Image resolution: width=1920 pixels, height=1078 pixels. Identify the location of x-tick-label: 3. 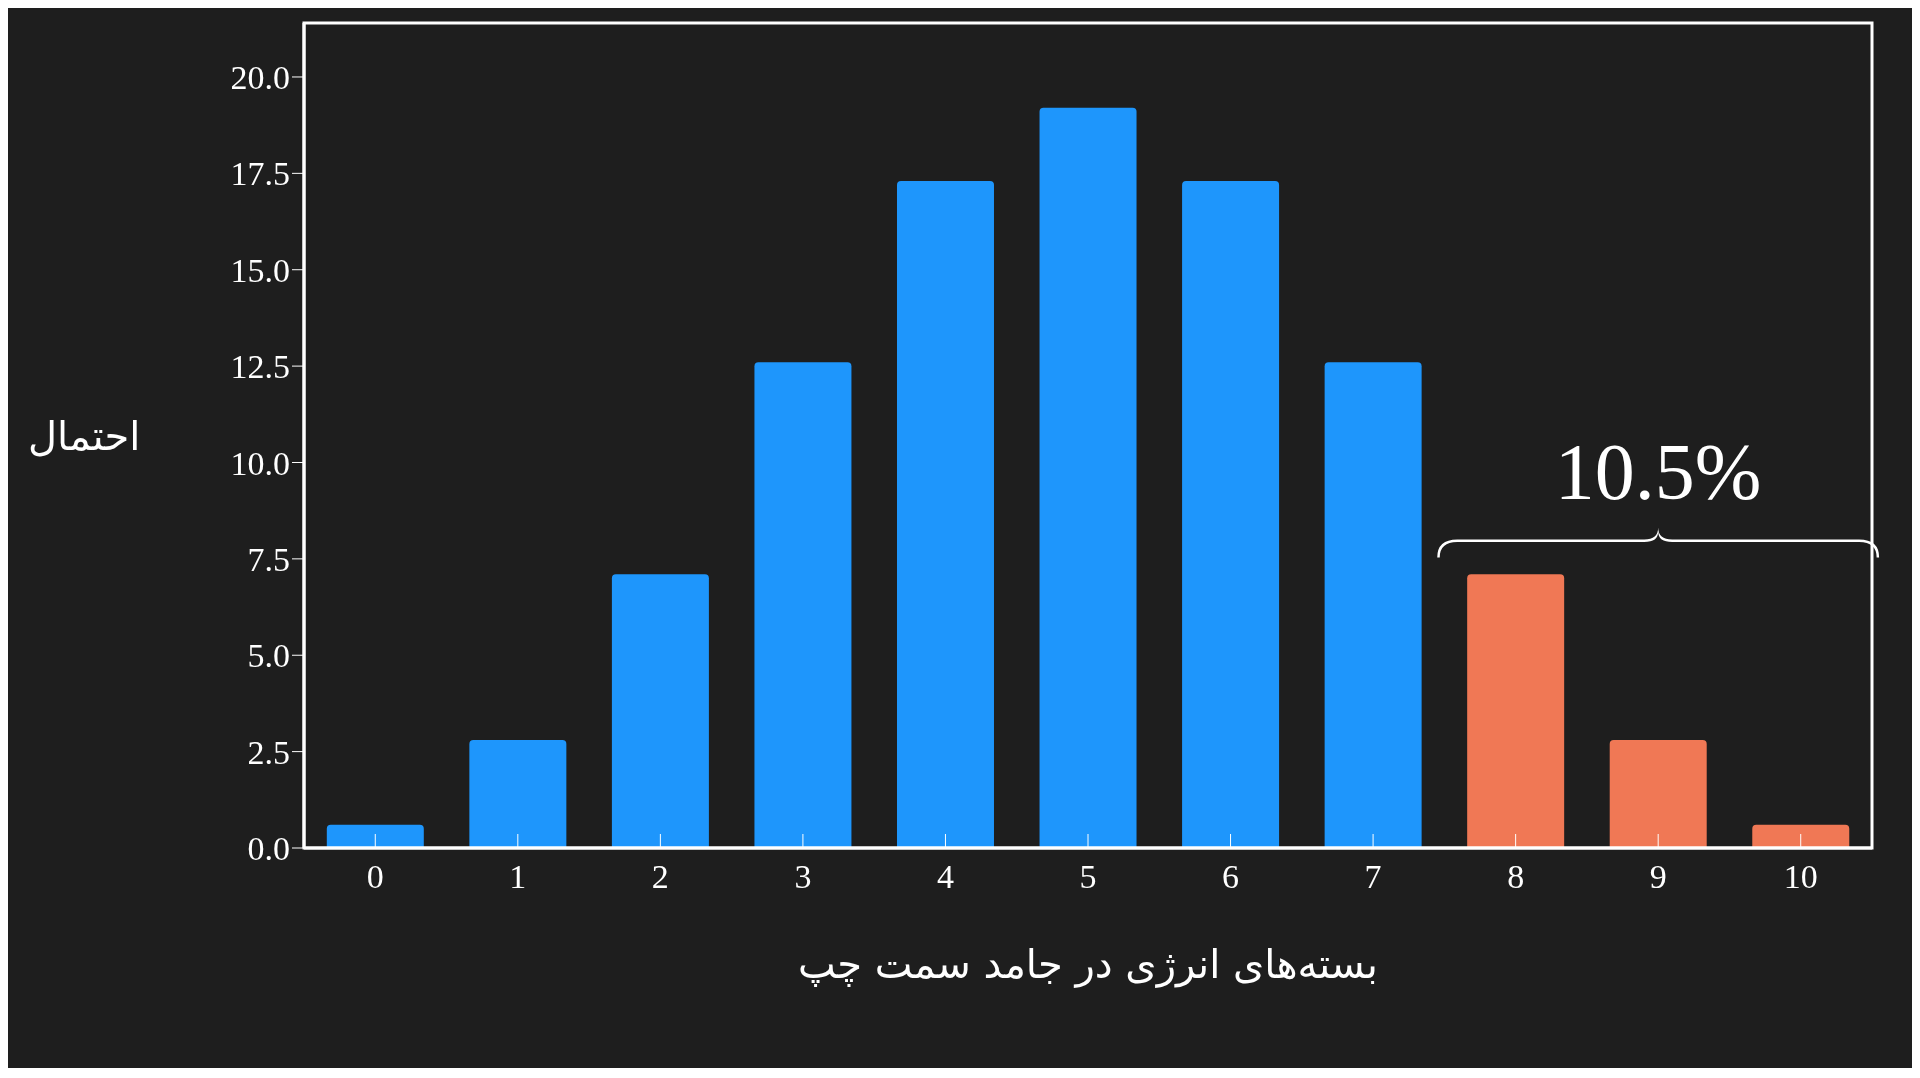
(803, 877).